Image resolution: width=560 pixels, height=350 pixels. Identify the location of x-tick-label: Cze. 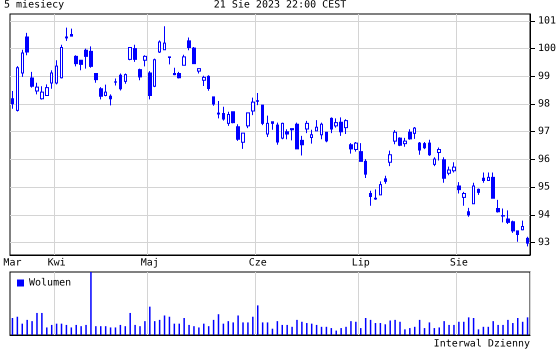
(257, 263).